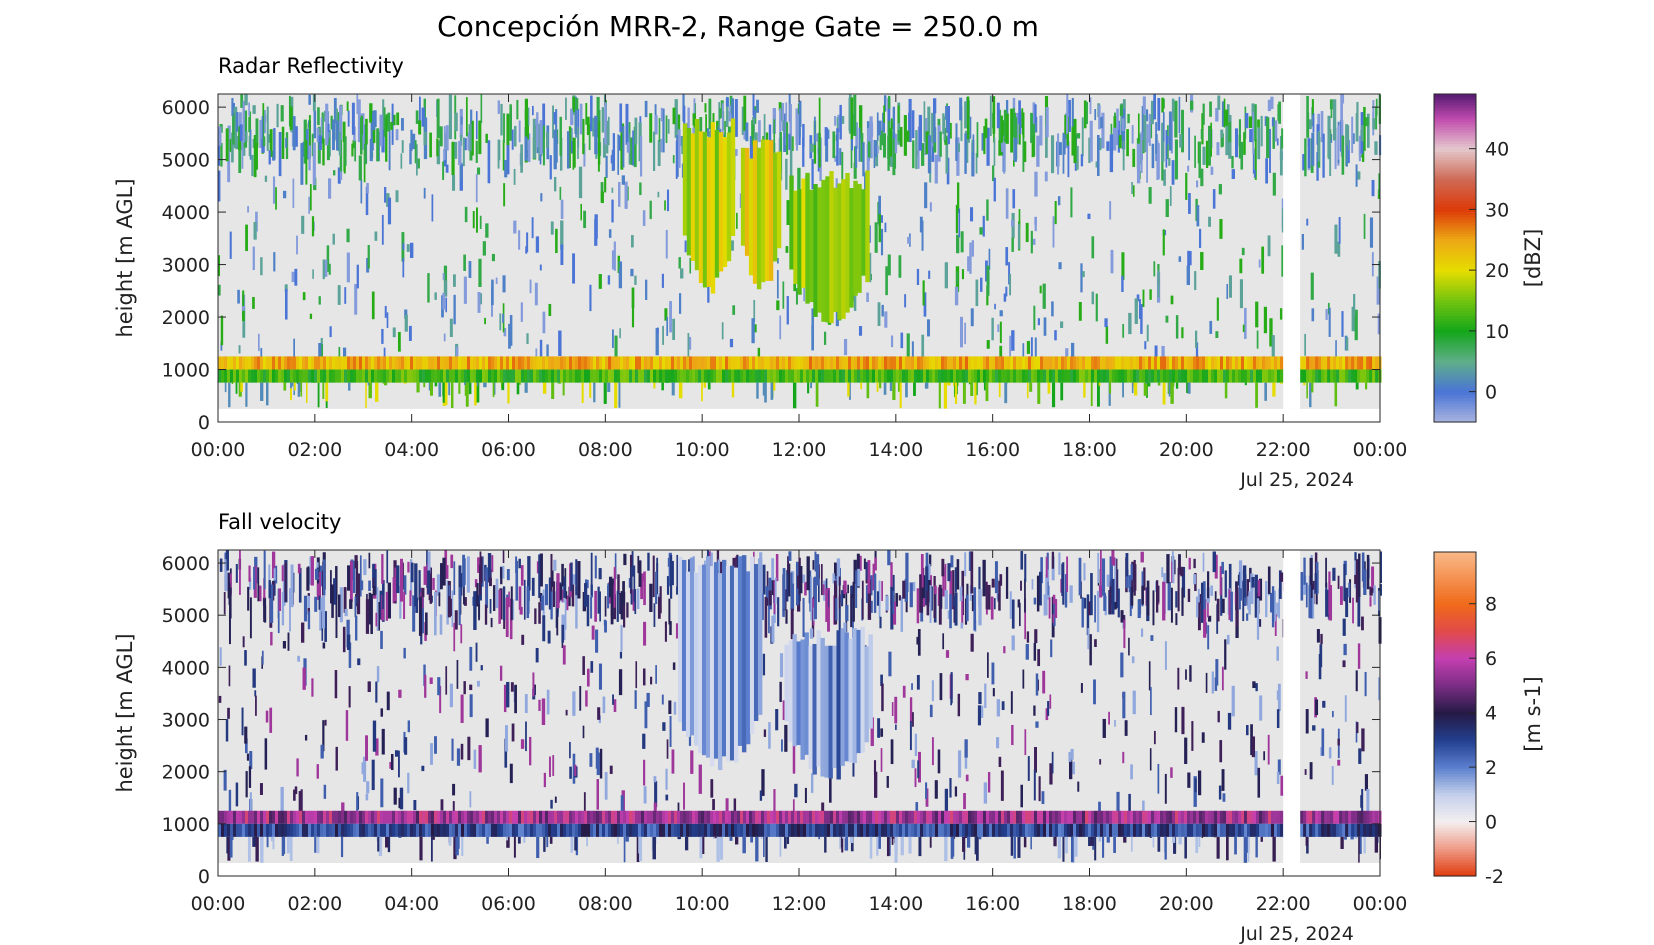 Image resolution: width=1654 pixels, height=945 pixels. What do you see at coordinates (1489, 258) in the screenshot?
I see `colorbar: 0 10 20 30 40 [dBZ]` at bounding box center [1489, 258].